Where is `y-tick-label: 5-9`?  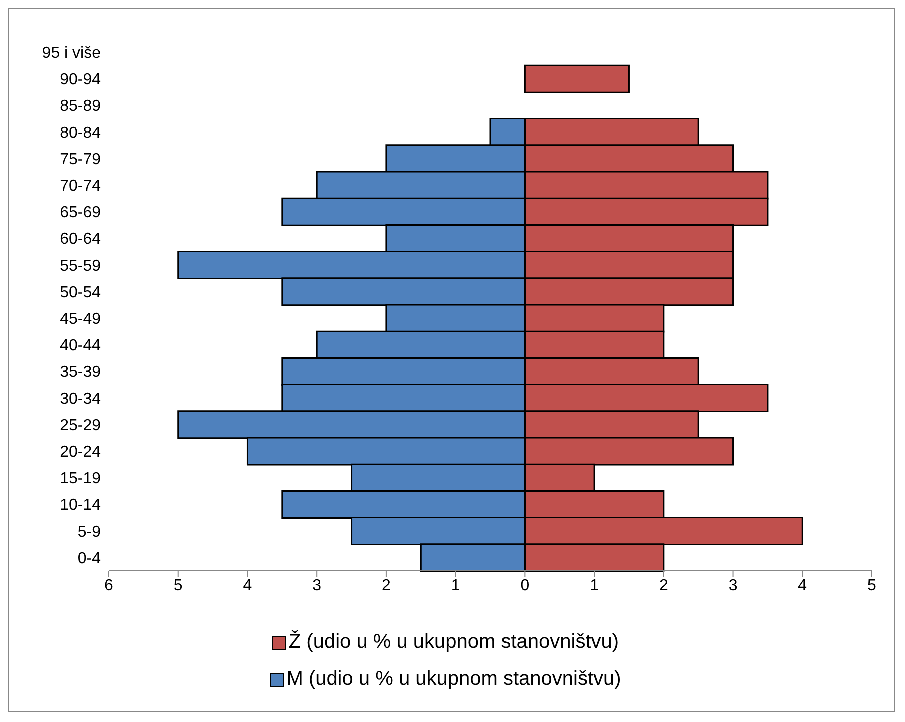
y-tick-label: 5-9 is located at coordinates (90, 532).